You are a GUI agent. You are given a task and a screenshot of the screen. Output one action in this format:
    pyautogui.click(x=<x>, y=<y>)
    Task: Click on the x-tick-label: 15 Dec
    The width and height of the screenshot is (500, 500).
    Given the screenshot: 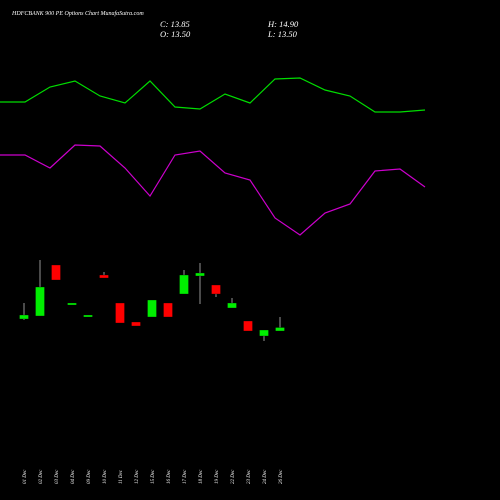 What is the action you would take?
    pyautogui.click(x=153, y=476)
    